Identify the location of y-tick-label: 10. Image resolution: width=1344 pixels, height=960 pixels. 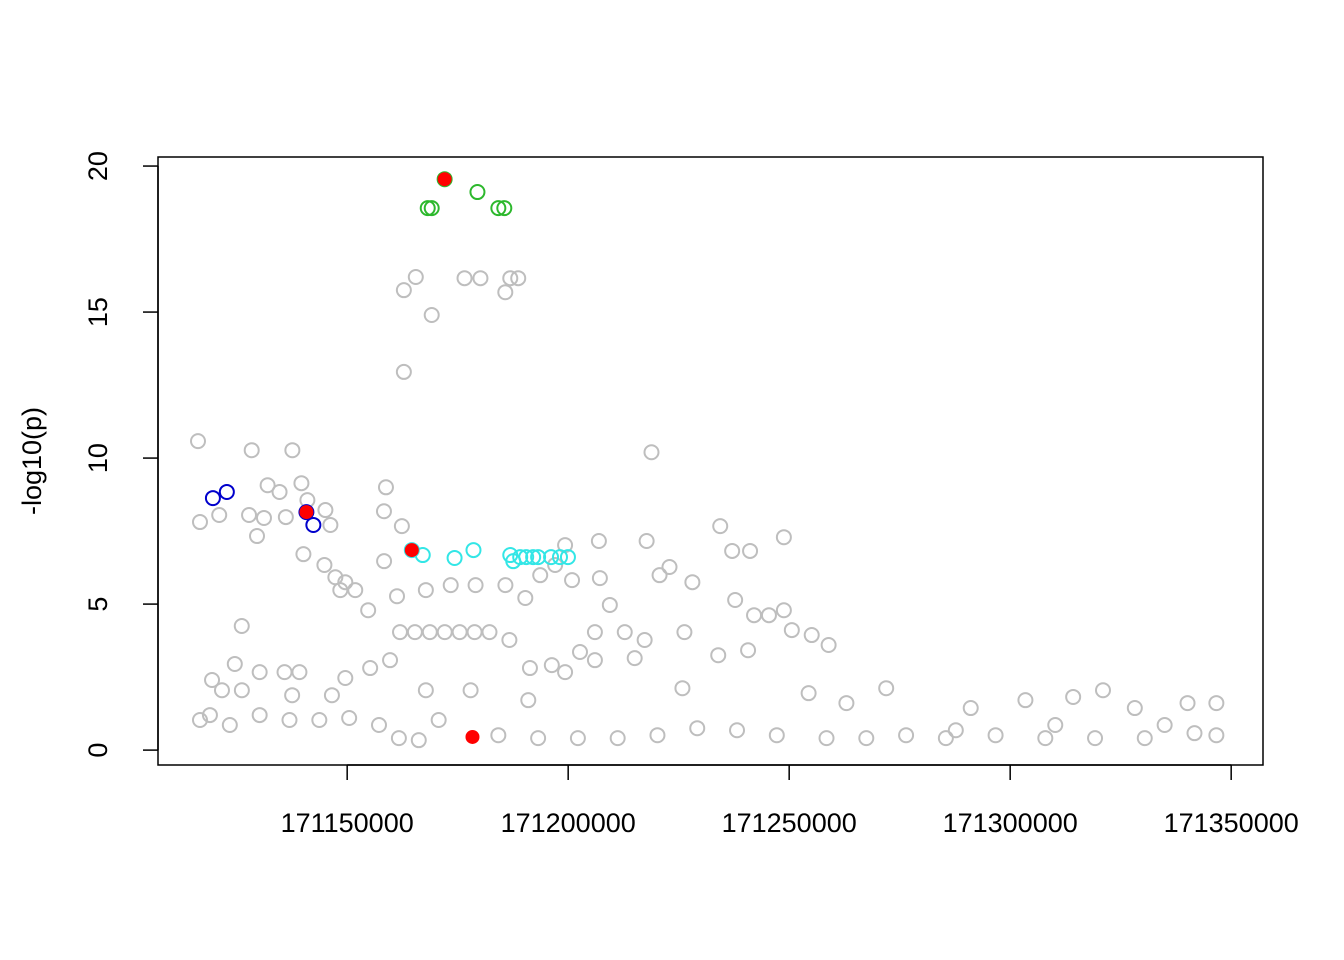
(98, 458).